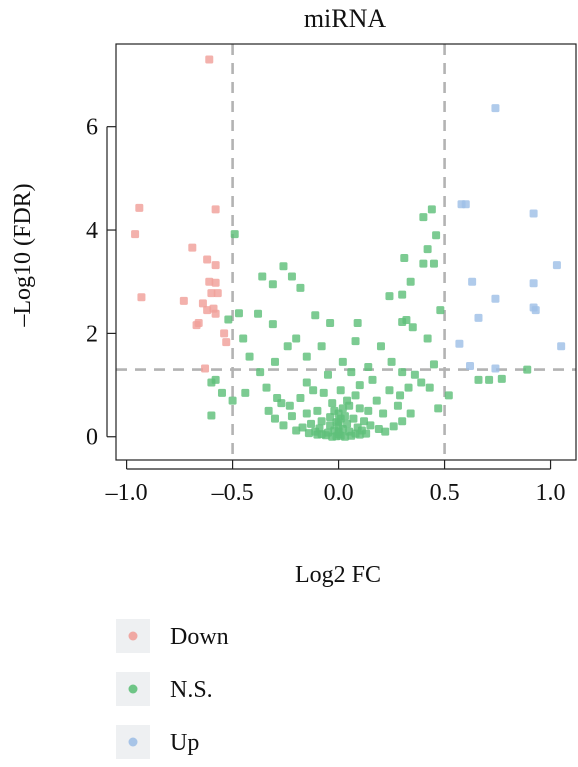  I want to click on legend-label-up: Up, so click(184, 743).